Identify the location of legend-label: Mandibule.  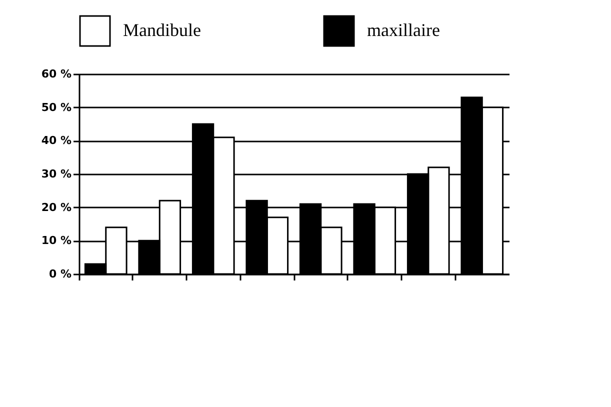
(162, 30).